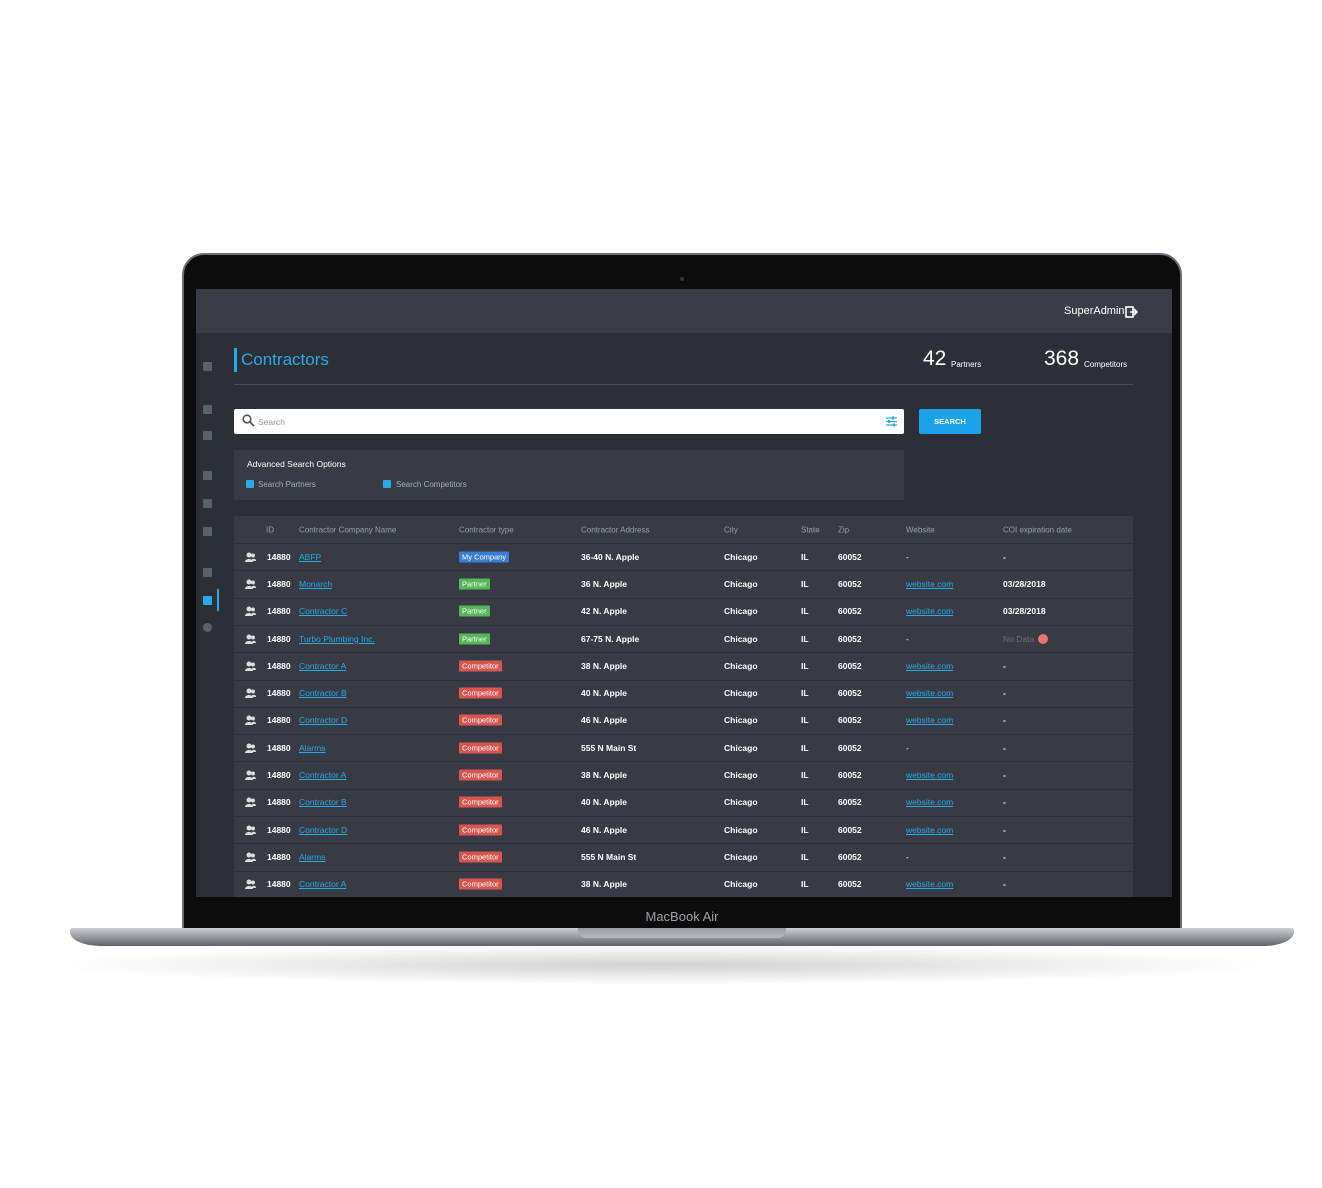 The image size is (1322, 1188). Describe the element at coordinates (569, 421) in the screenshot. I see `search-box` at that location.